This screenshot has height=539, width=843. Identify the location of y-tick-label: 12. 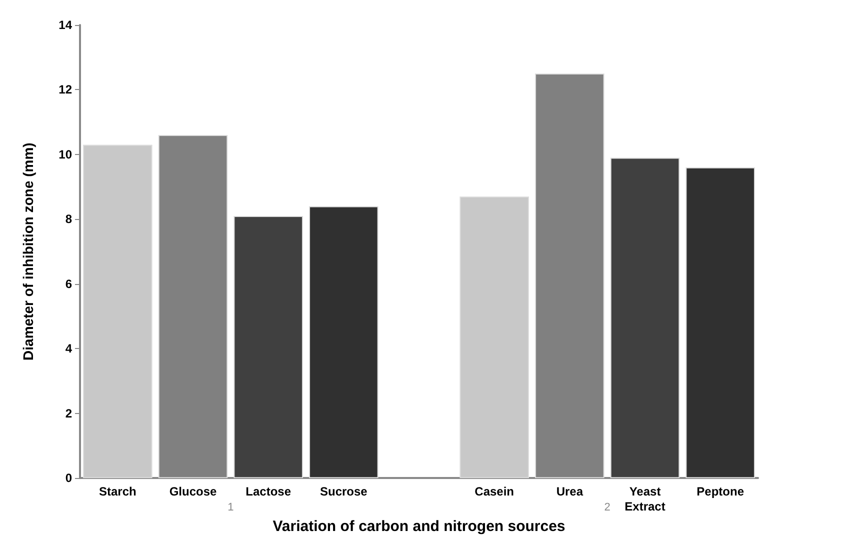
(65, 89).